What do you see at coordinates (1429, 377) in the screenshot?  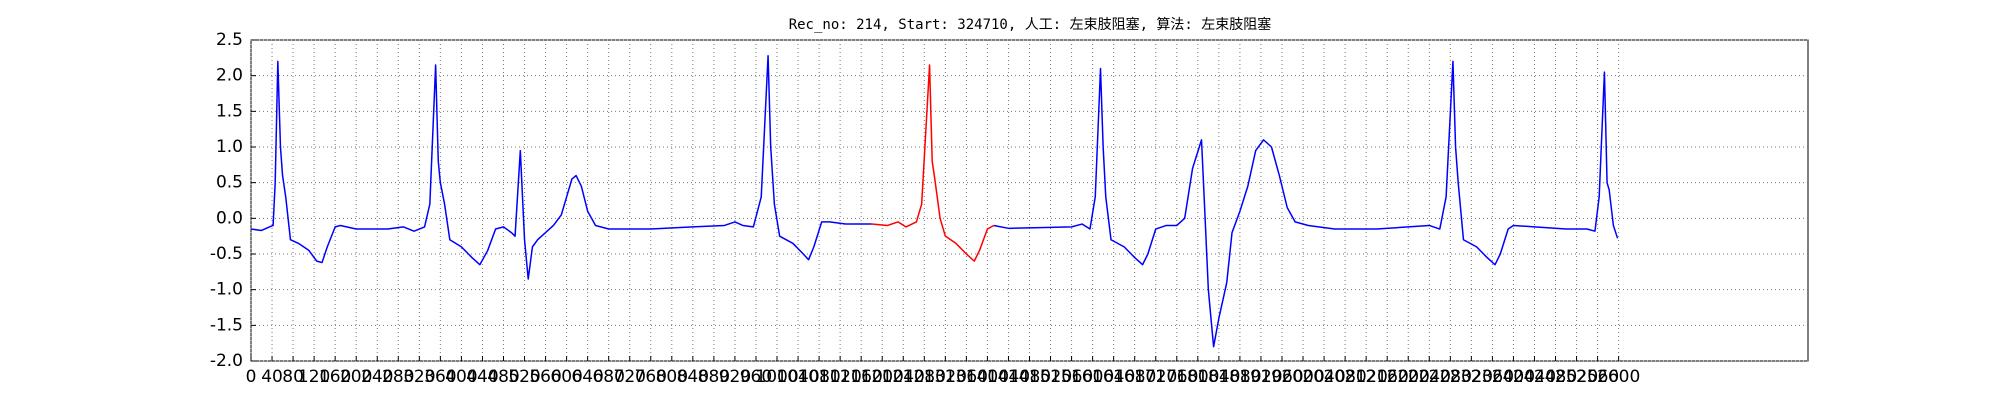 I see `x-tick-label: 2240` at bounding box center [1429, 377].